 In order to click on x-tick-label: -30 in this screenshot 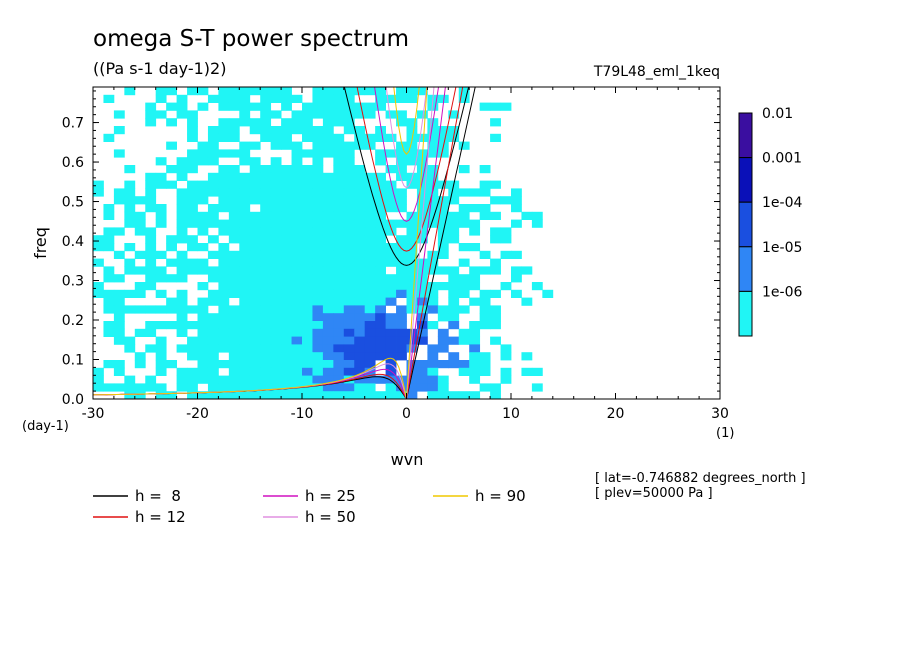, I will do `click(93, 414)`.